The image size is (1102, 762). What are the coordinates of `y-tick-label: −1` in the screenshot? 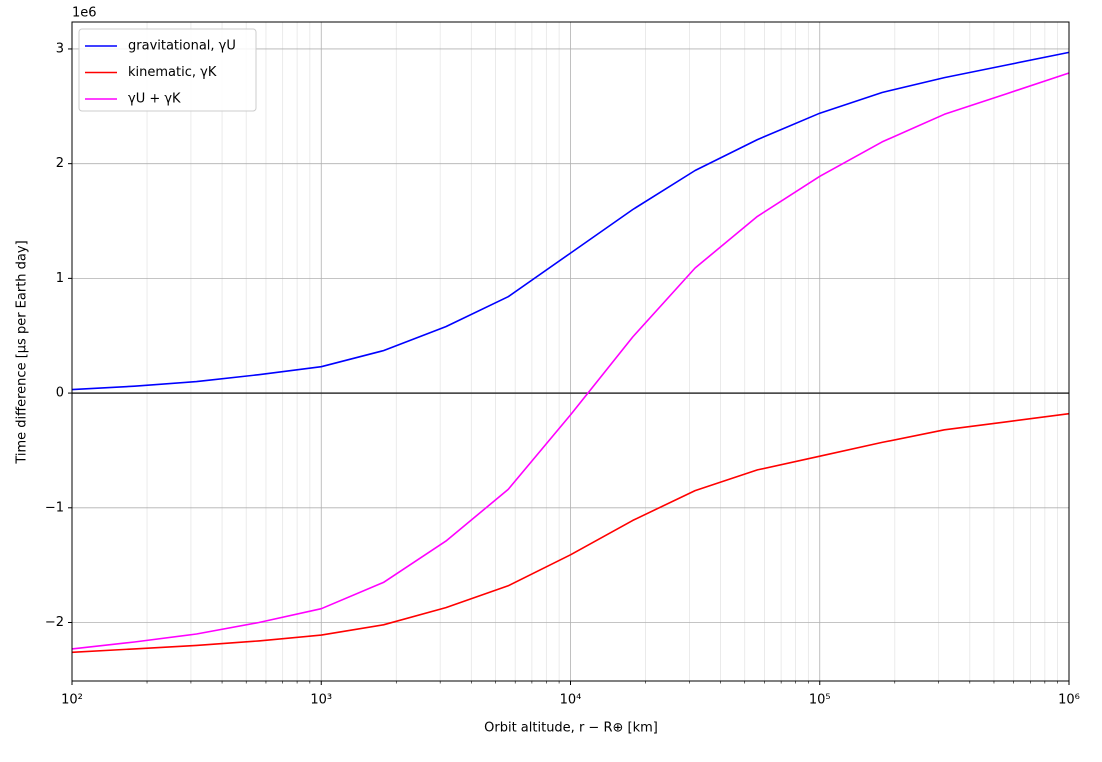 It's located at (54, 507).